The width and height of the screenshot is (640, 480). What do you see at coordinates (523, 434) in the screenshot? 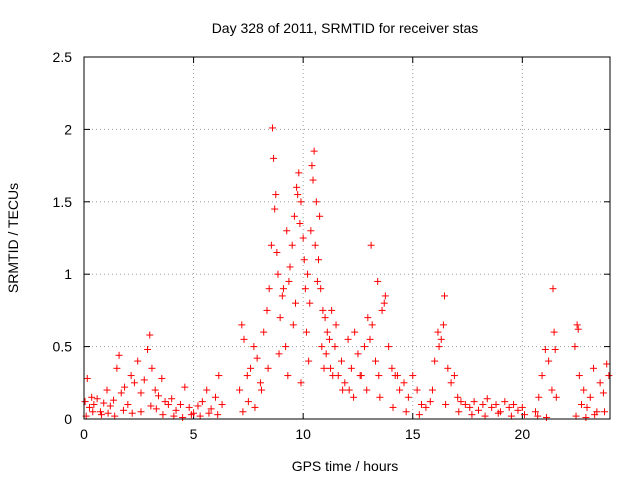
I see `x-tick-label: 20` at bounding box center [523, 434].